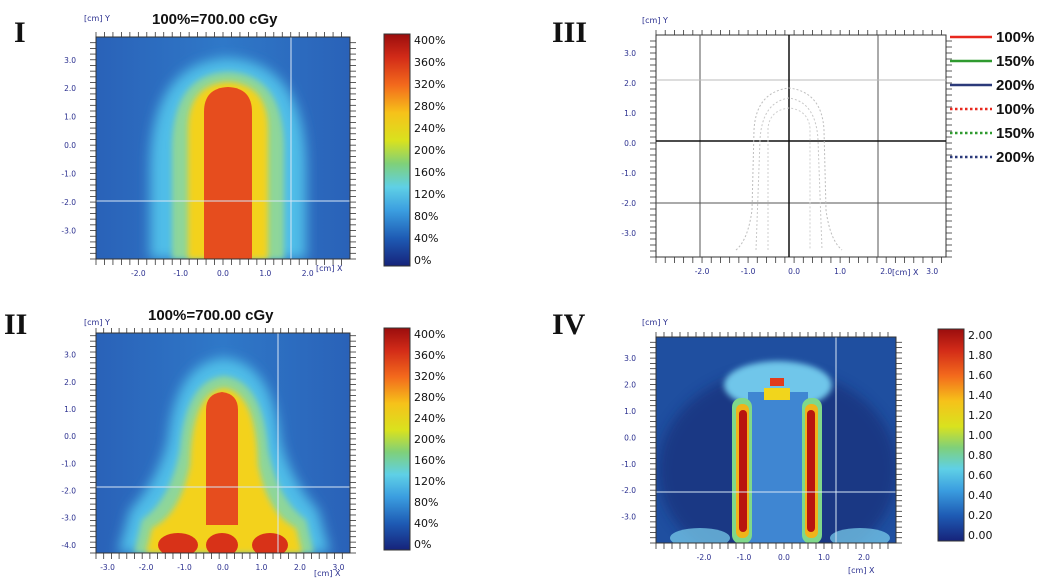  I want to click on panel-ii-hotspot-center, so click(222, 543).